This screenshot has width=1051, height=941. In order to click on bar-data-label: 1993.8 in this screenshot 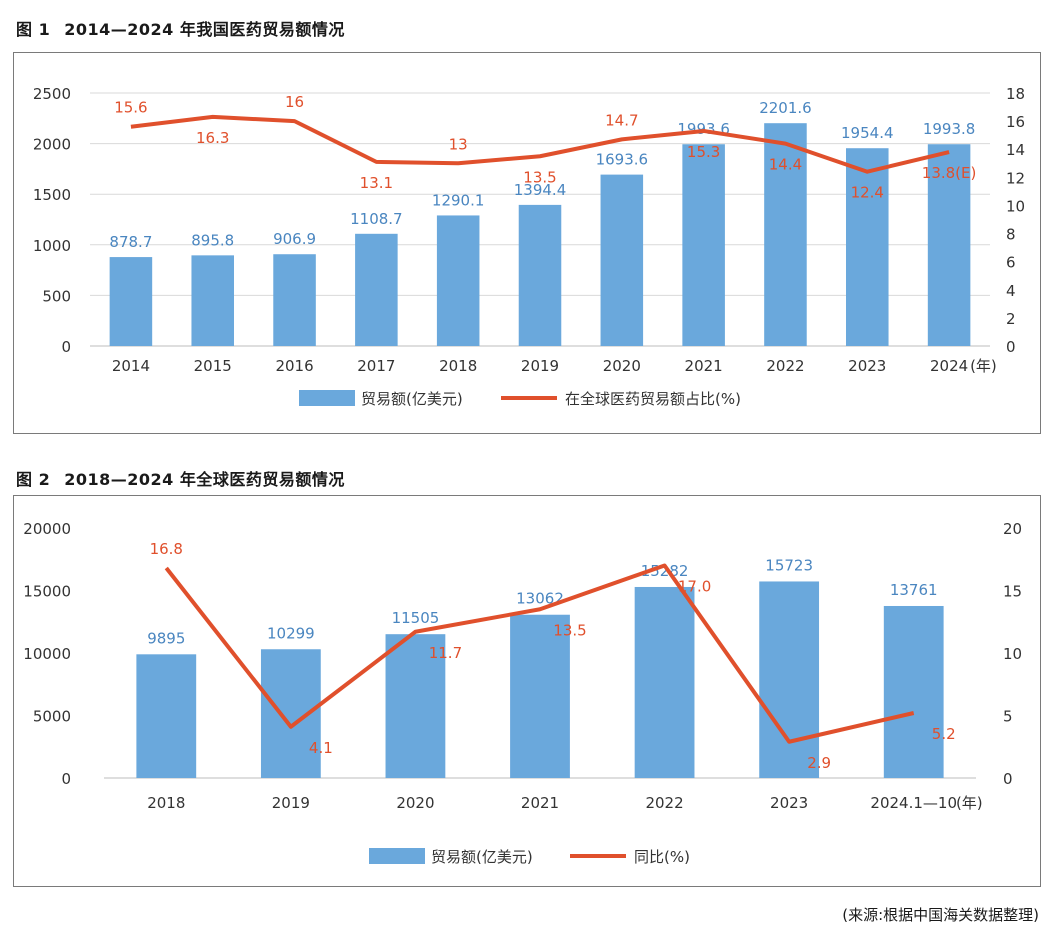, I will do `click(949, 129)`.